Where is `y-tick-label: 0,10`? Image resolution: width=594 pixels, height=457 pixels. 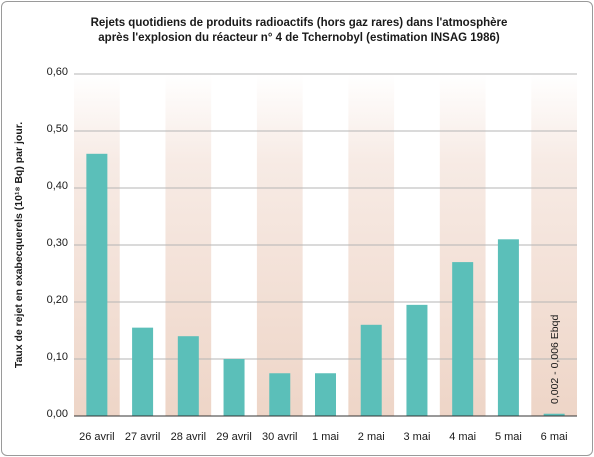
y-tick-label: 0,10 is located at coordinates (57, 357).